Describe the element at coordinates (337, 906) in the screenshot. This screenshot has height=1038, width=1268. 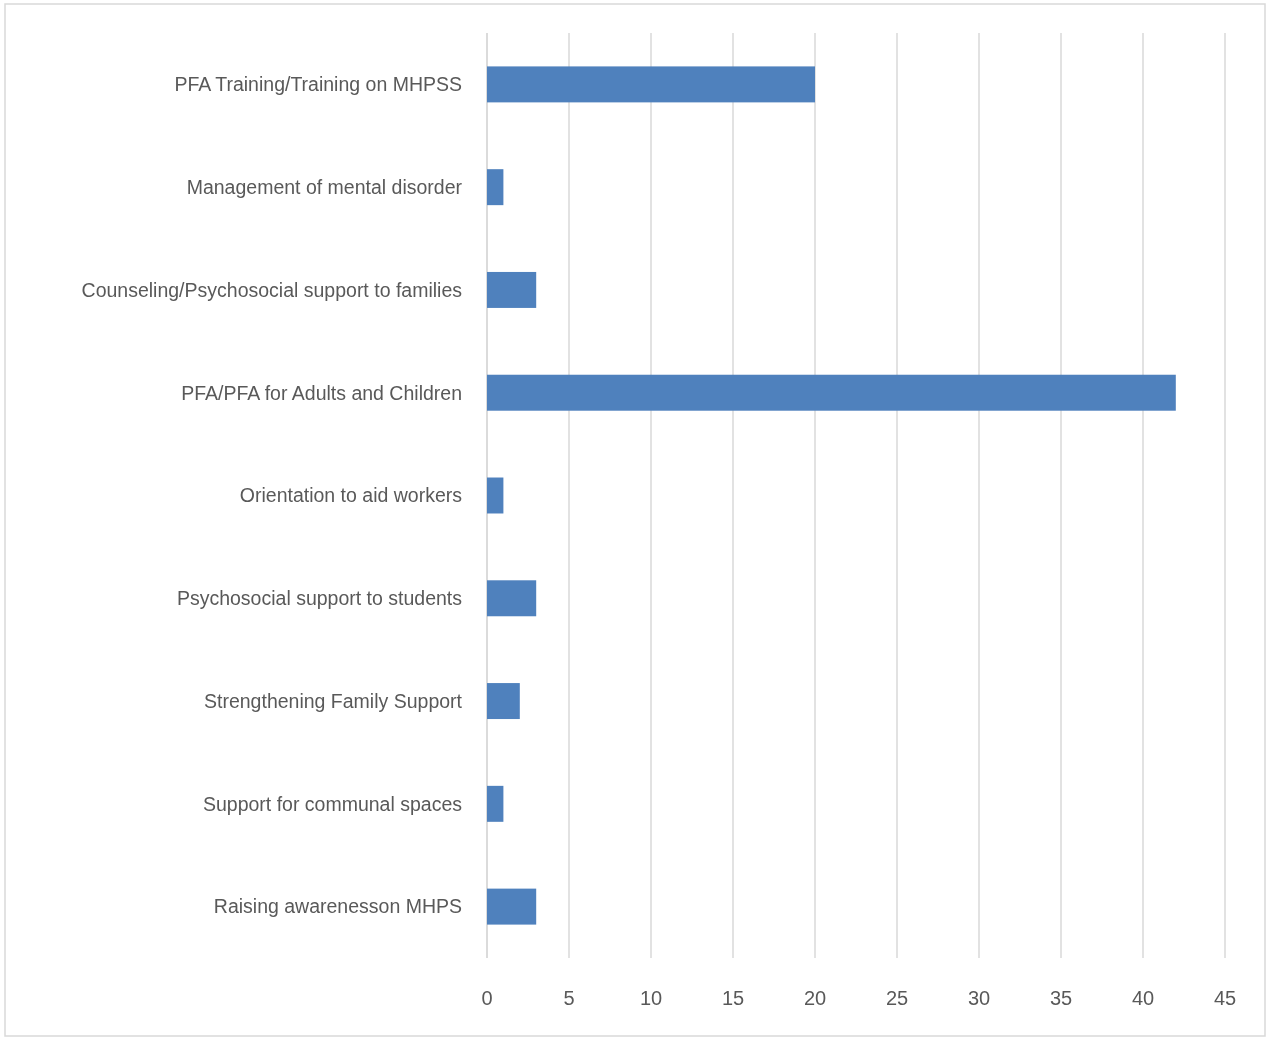
I see `y-tick-label: Raising awarenesson MHPS` at that location.